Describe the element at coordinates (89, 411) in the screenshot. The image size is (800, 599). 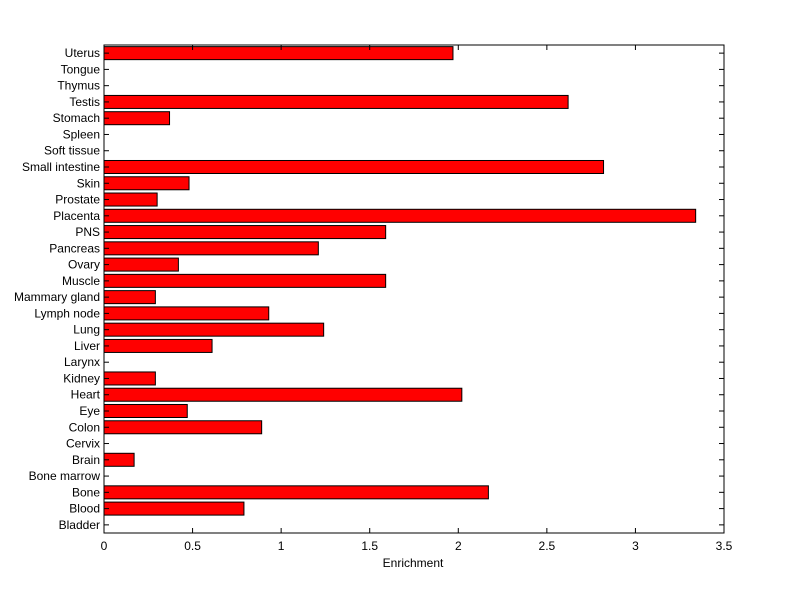
I see `y-tick-label-eye: Eye` at that location.